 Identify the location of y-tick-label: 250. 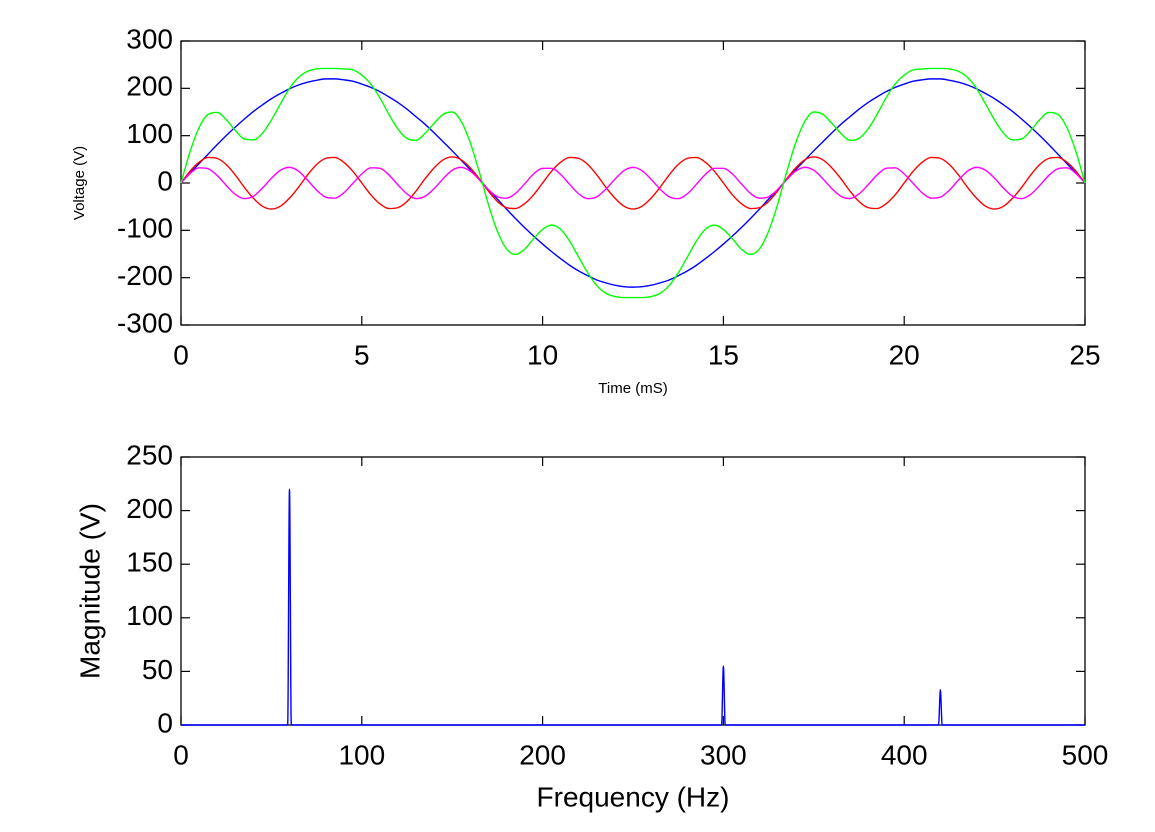
(149, 454).